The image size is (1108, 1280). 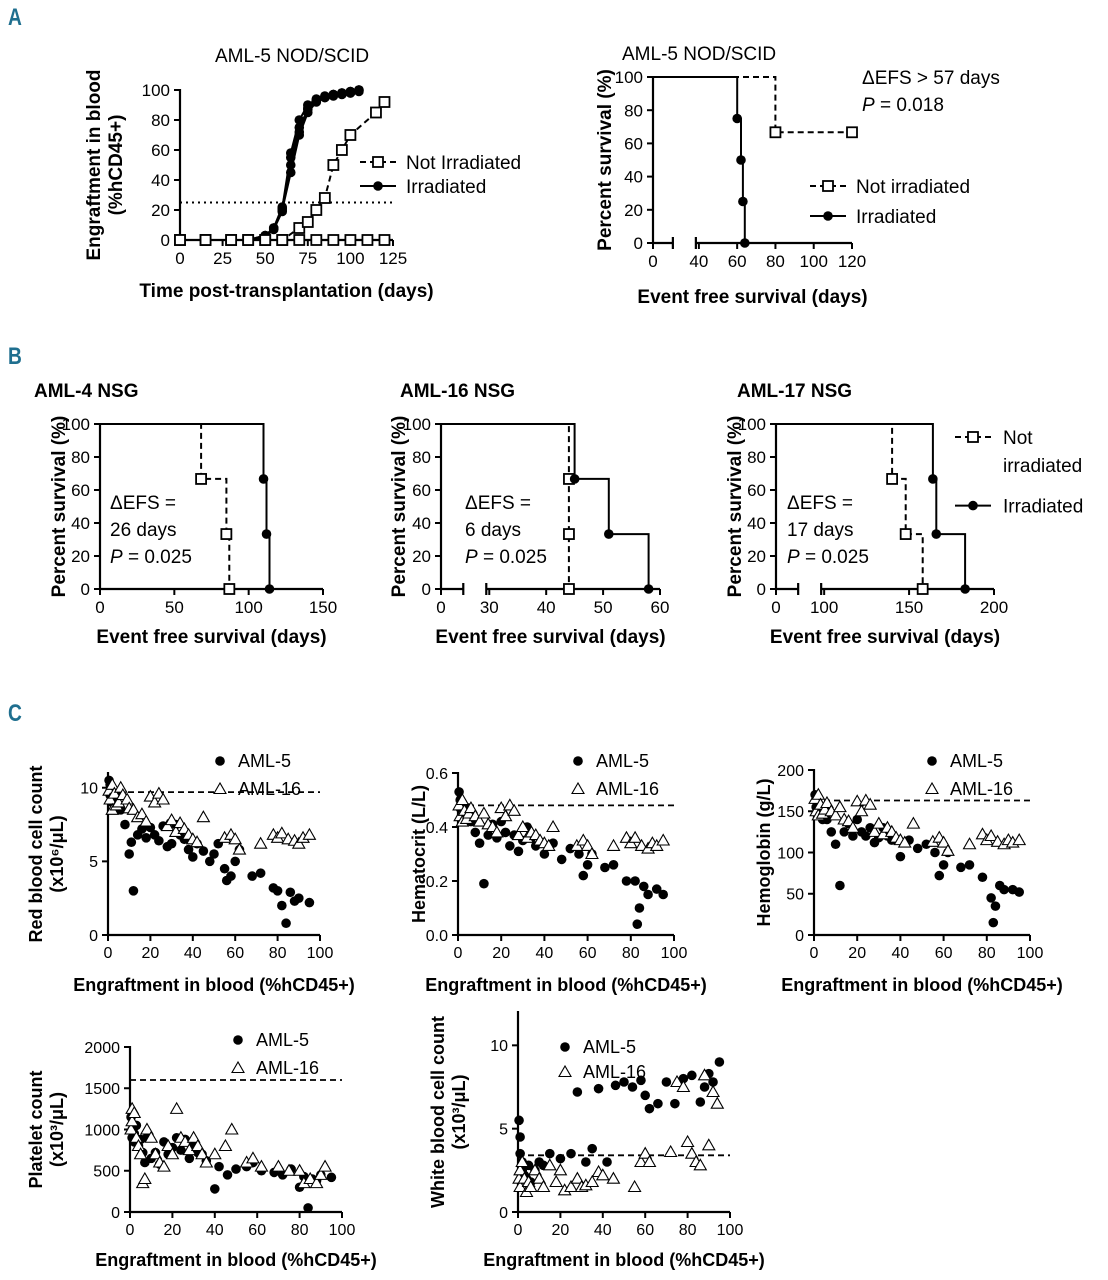 I want to click on y-tick-label: 20, so click(x=80, y=556).